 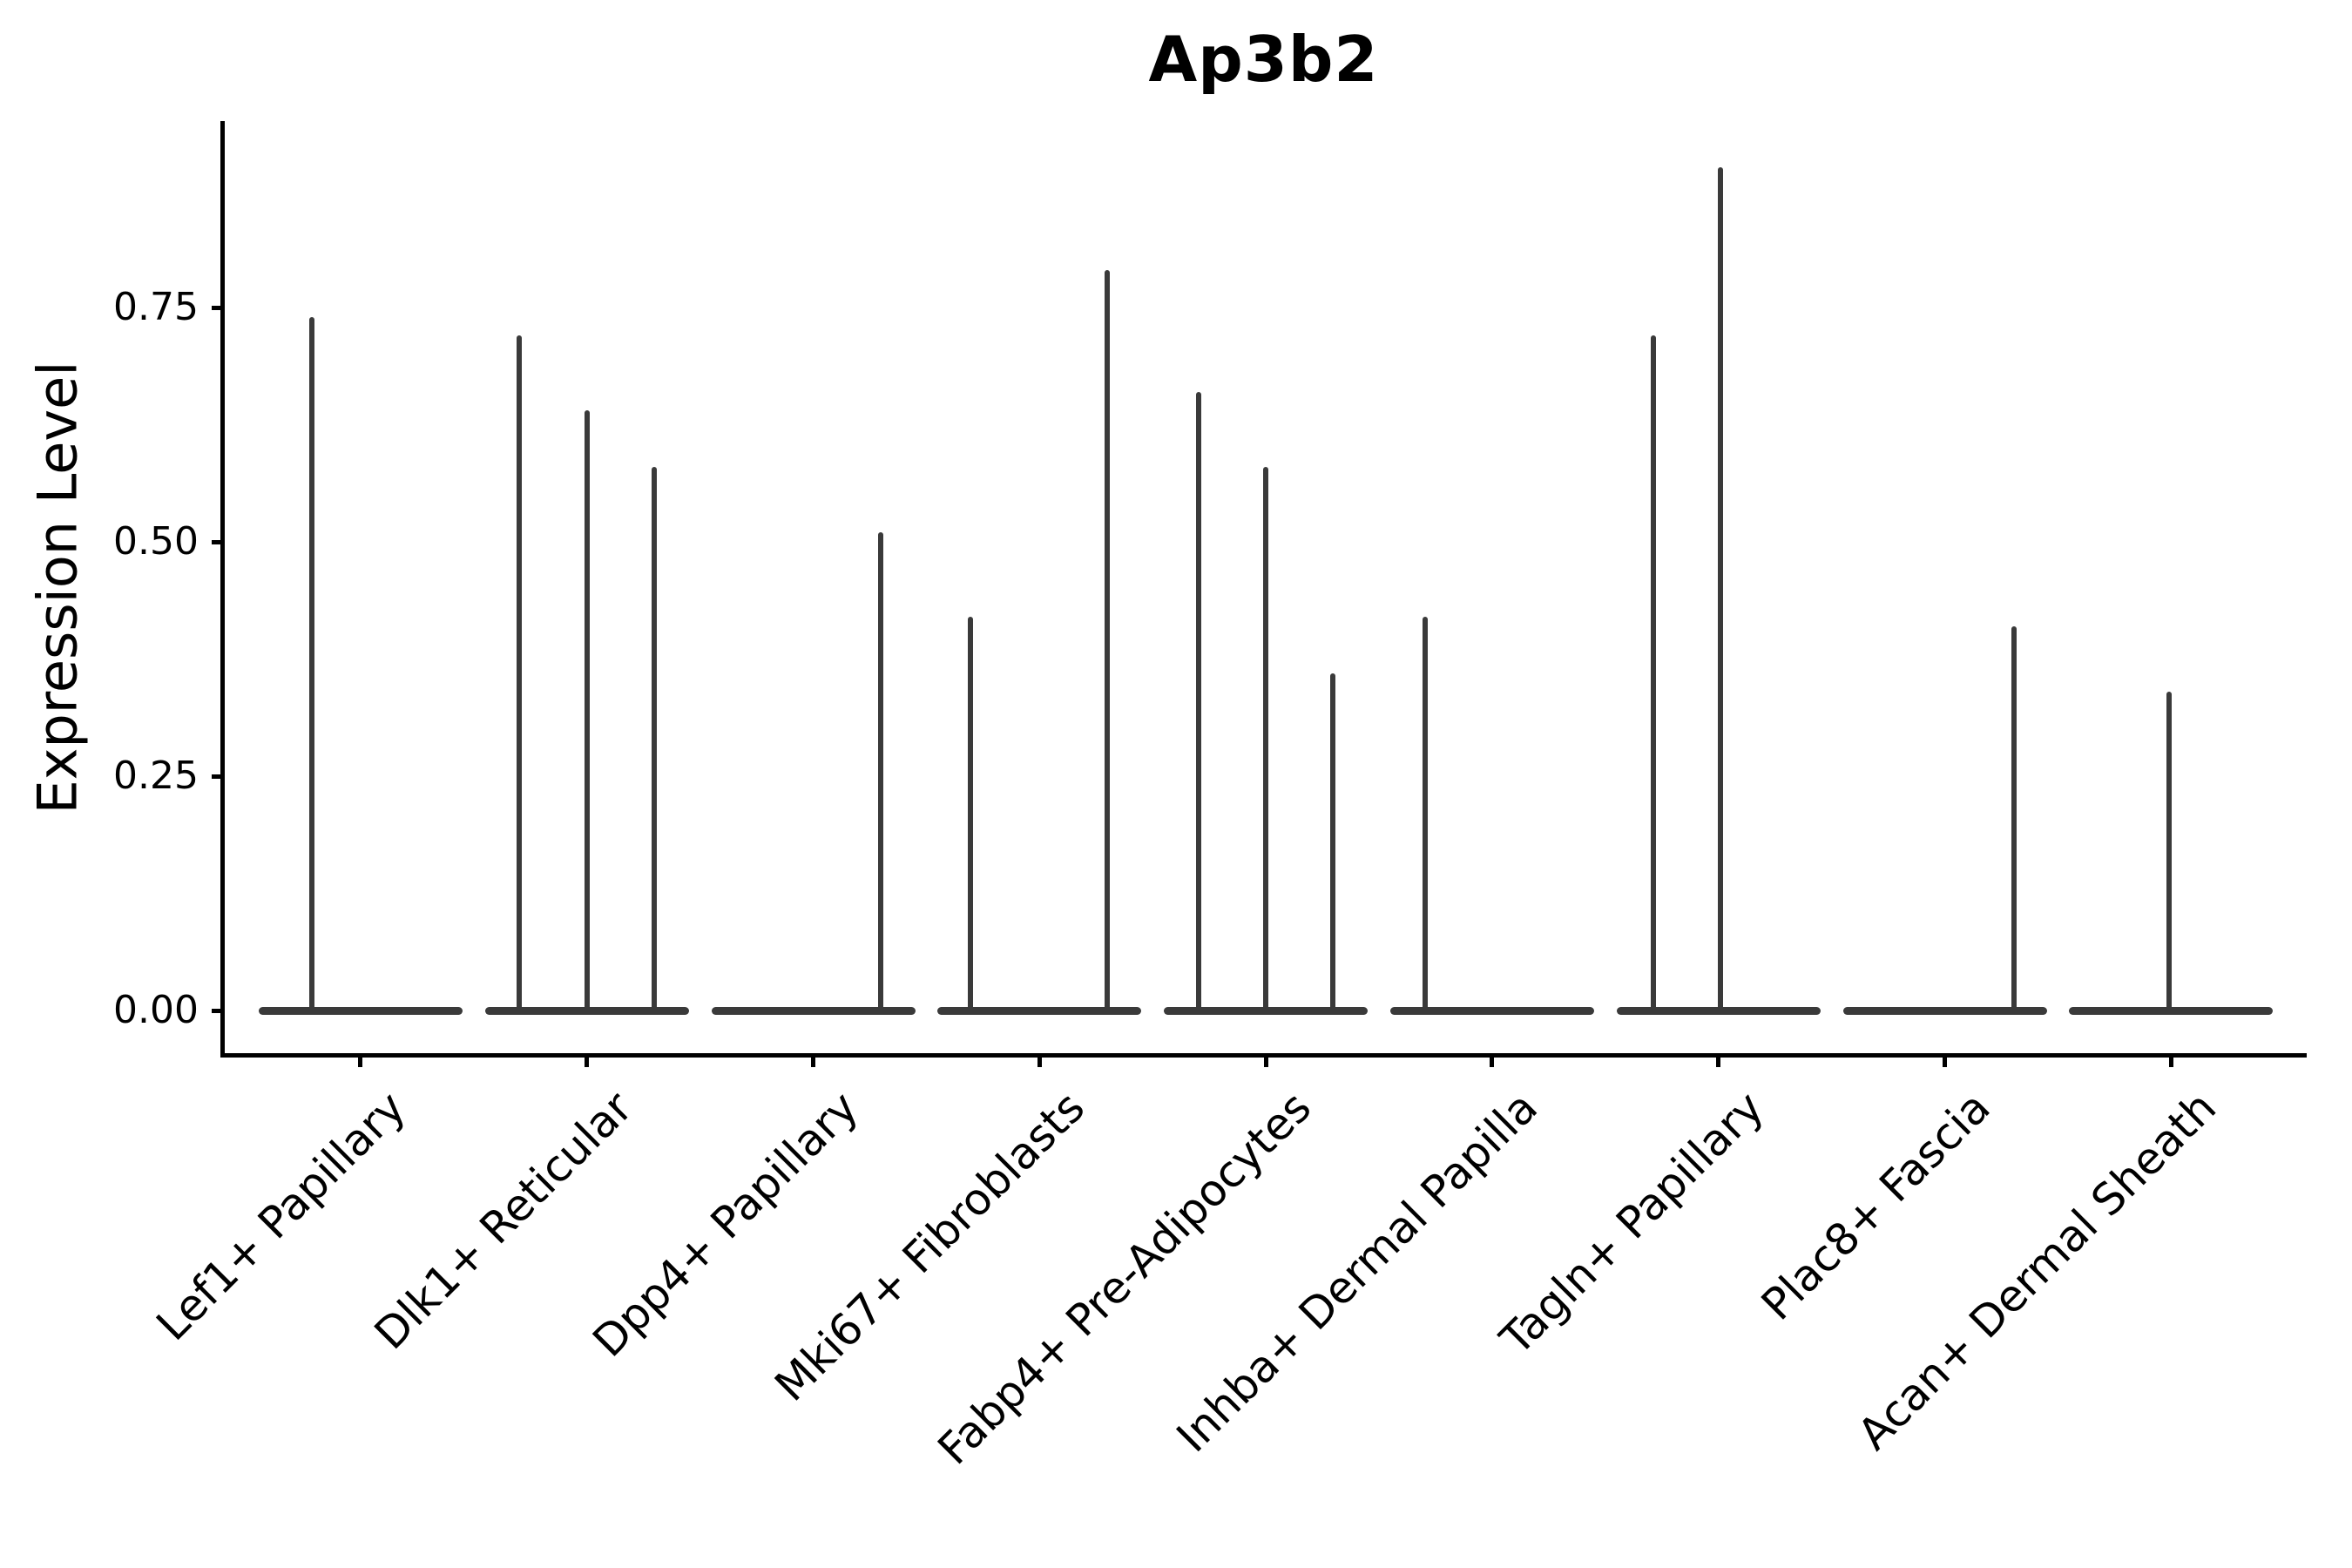 What do you see at coordinates (156, 541) in the screenshot?
I see `y-tick-label: 0.50` at bounding box center [156, 541].